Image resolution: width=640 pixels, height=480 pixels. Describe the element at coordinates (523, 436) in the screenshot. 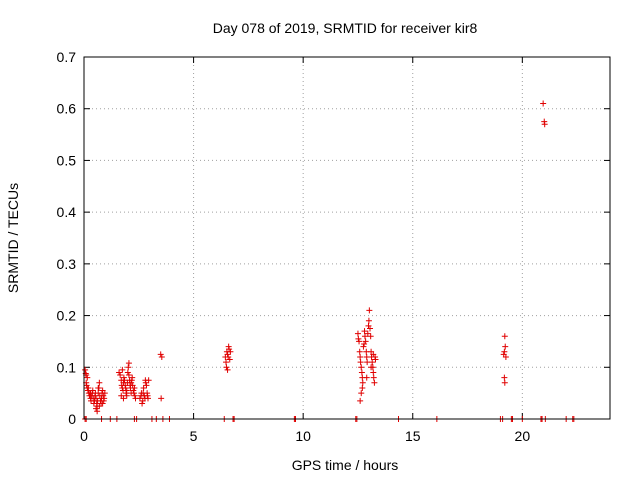

I see `x-tick-label: 20` at that location.